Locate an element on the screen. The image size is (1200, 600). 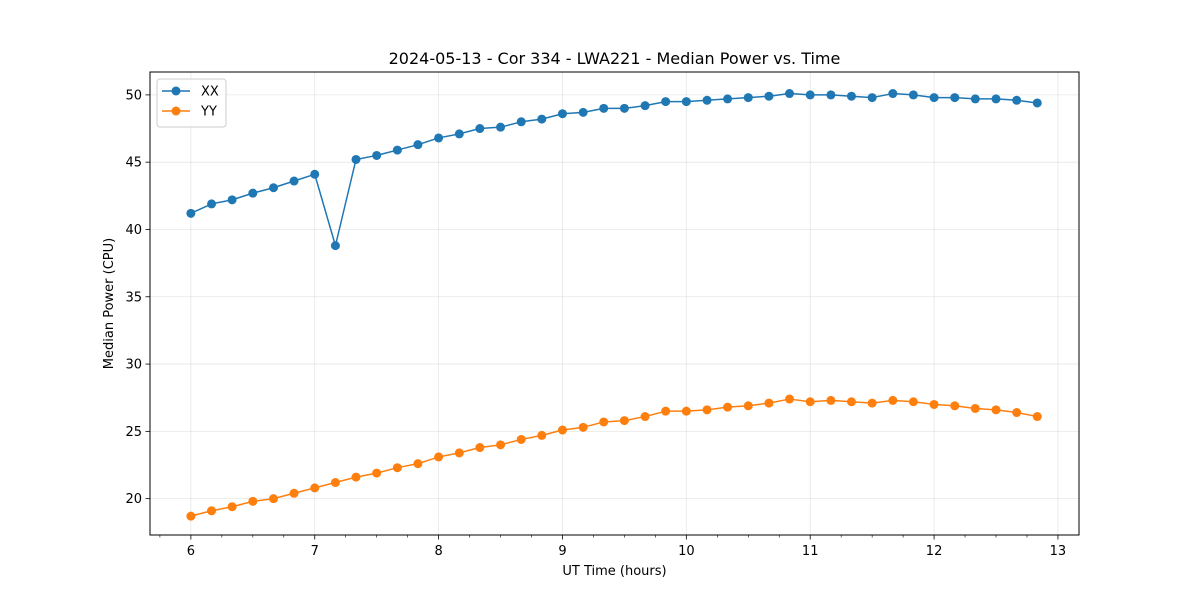
x-tick-label: 8 is located at coordinates (438, 551).